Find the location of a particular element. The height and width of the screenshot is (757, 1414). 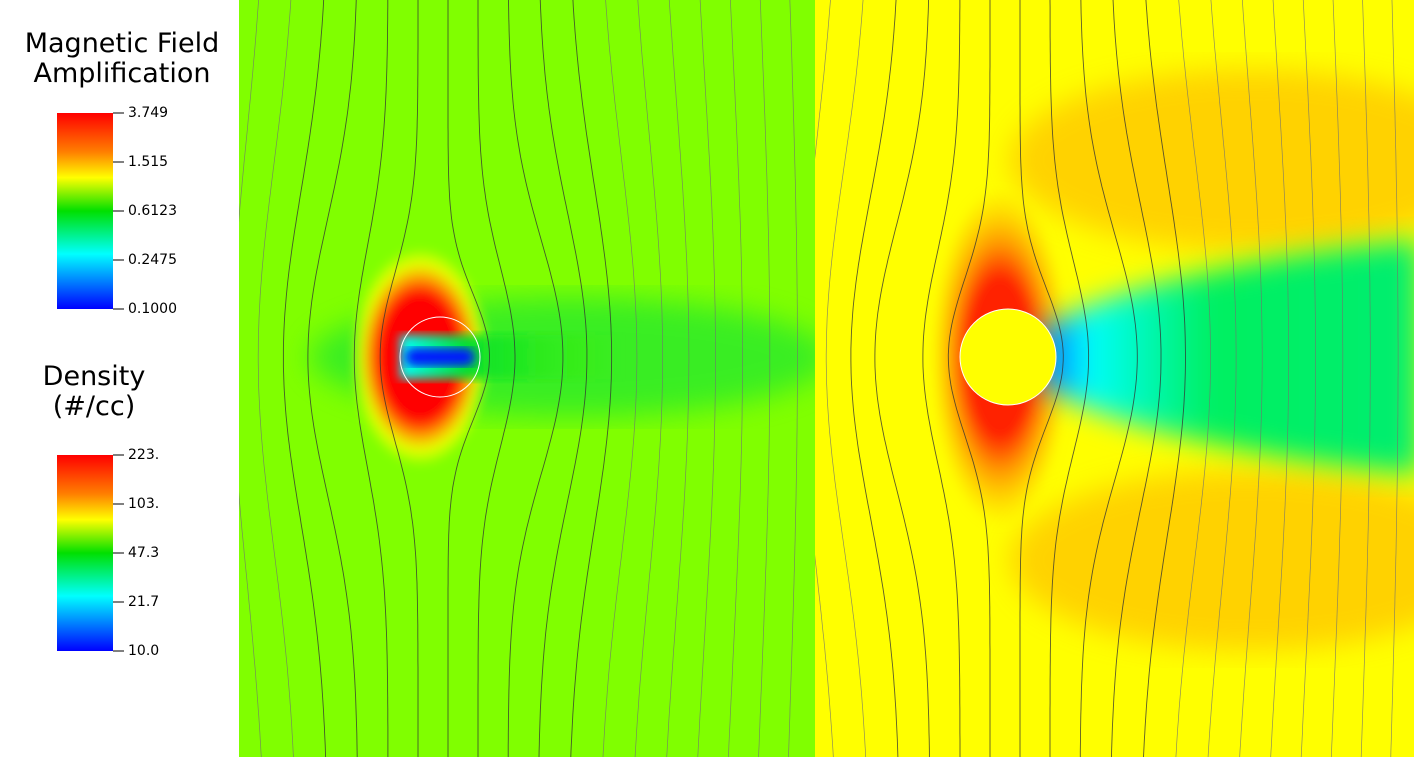

obstacle is located at coordinates (1008, 357).